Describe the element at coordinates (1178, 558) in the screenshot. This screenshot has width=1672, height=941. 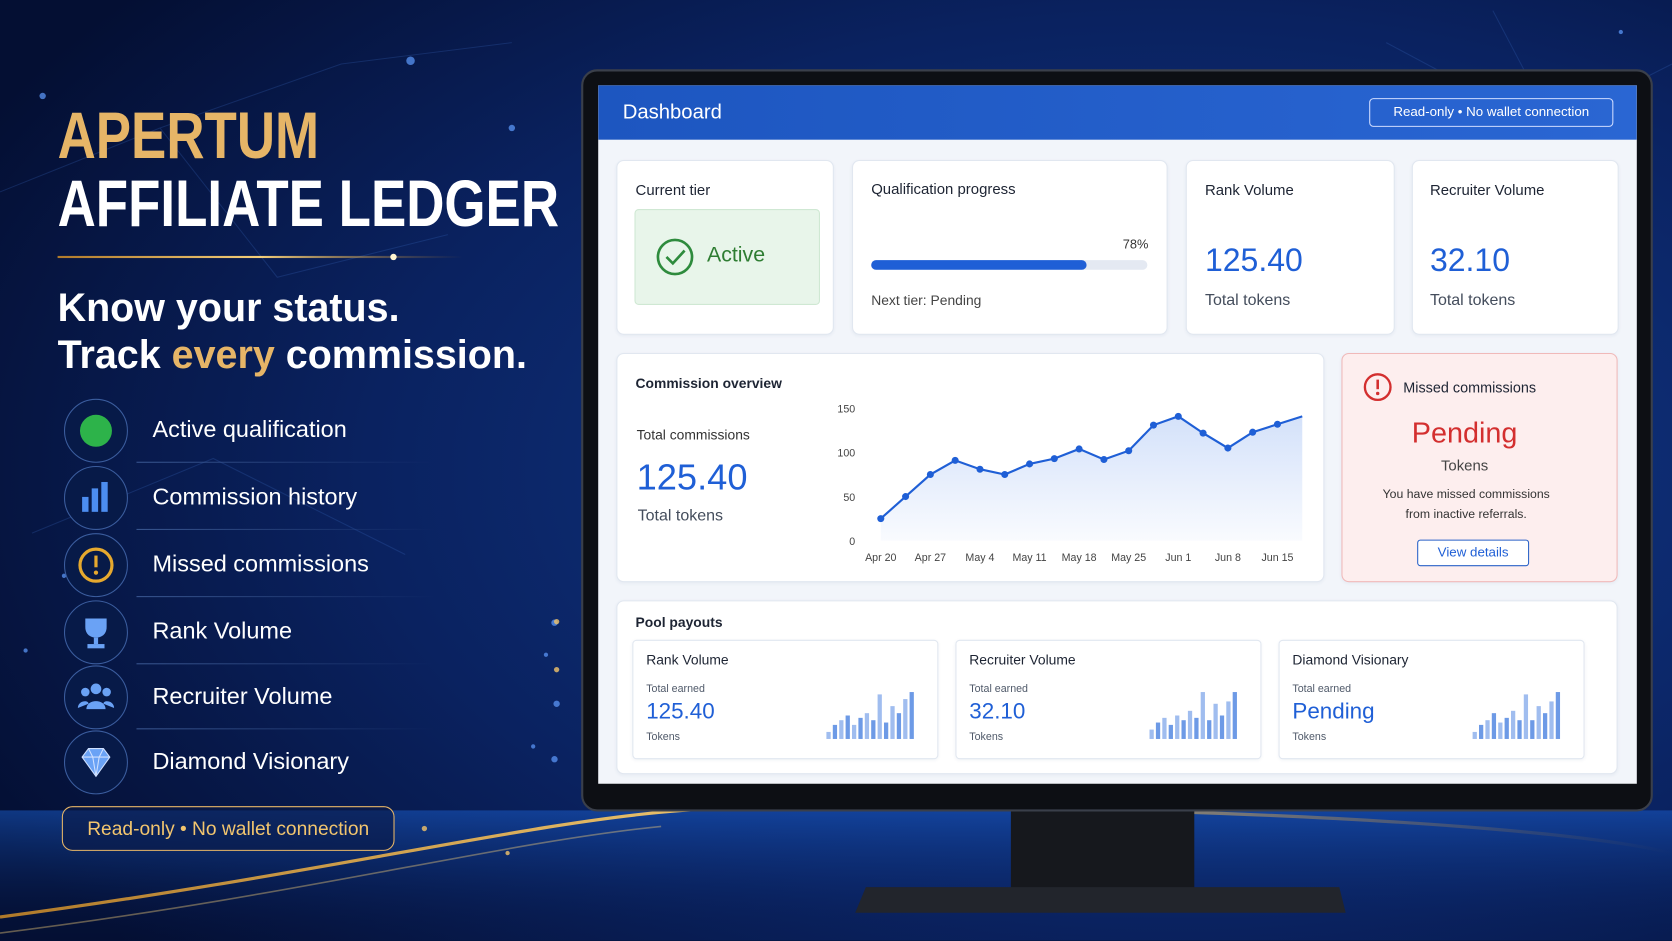
I see `x-tick-label: Jun 1` at that location.